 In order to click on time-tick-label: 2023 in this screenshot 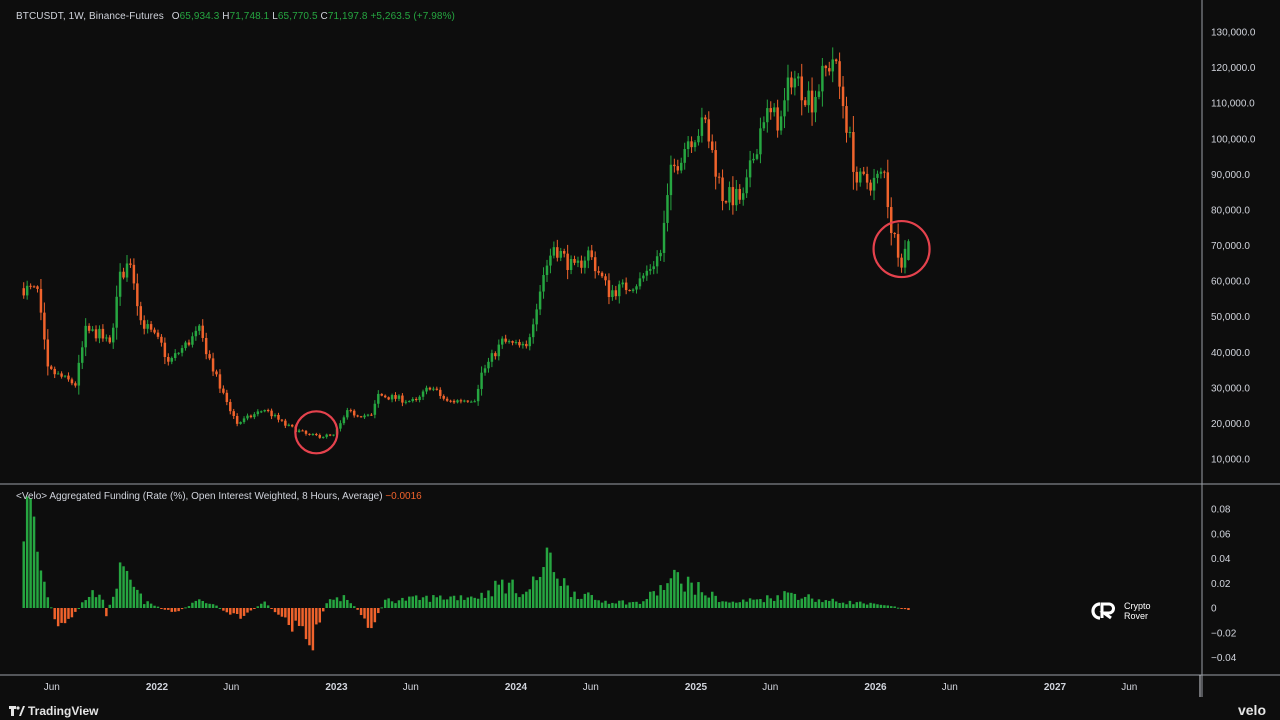, I will do `click(336, 687)`.